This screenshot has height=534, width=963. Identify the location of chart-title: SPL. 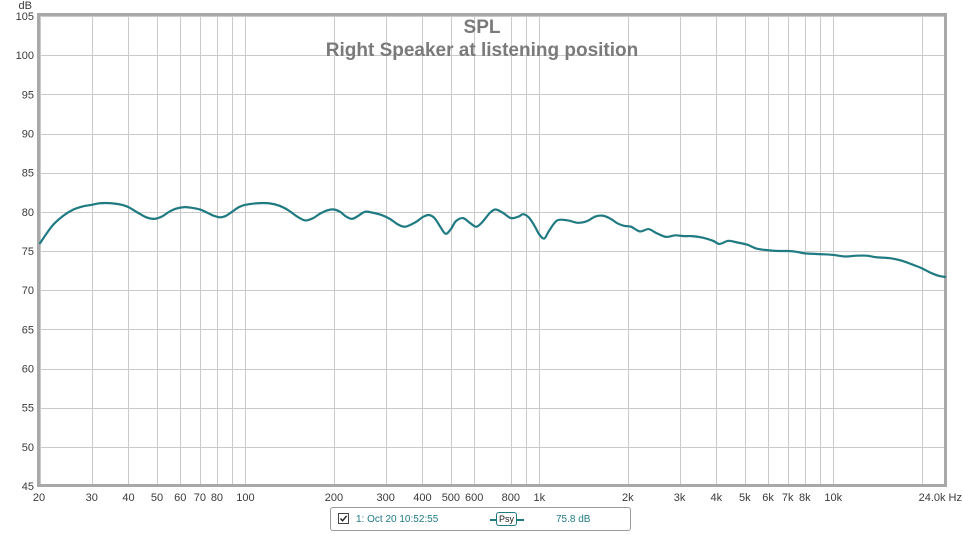
(482, 27).